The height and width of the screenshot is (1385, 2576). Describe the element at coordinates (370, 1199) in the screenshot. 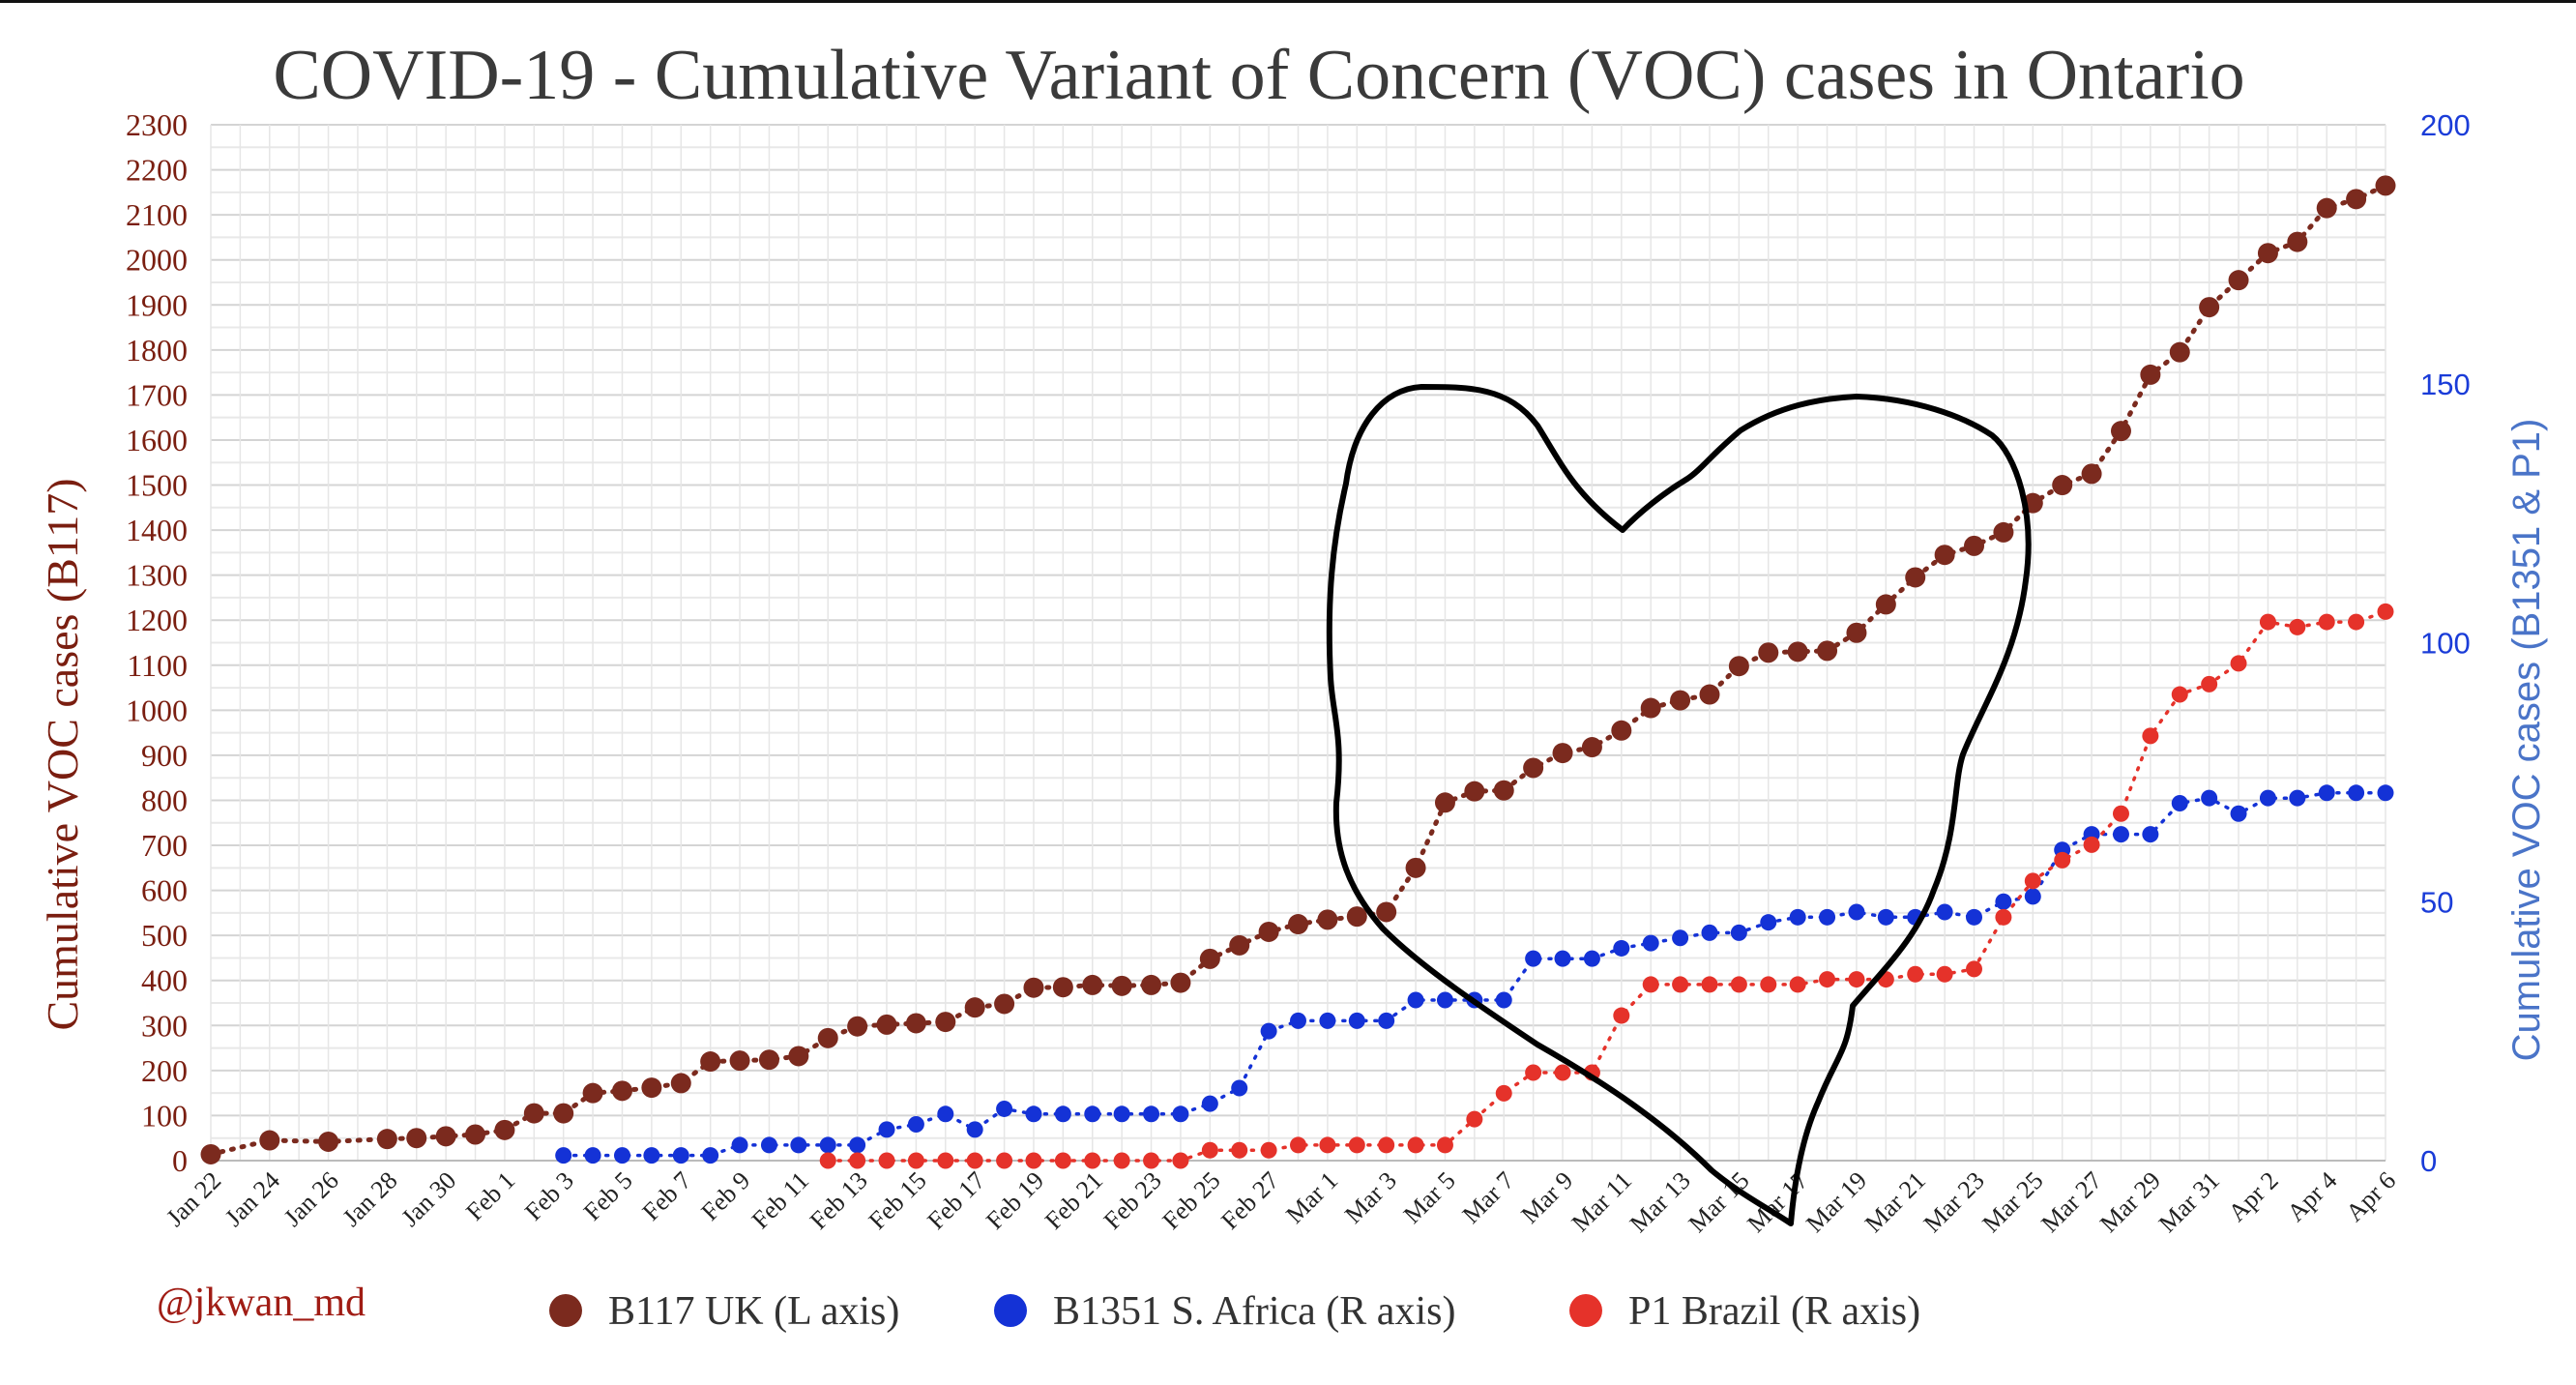

I see `x-tick-label: Jan 28` at that location.